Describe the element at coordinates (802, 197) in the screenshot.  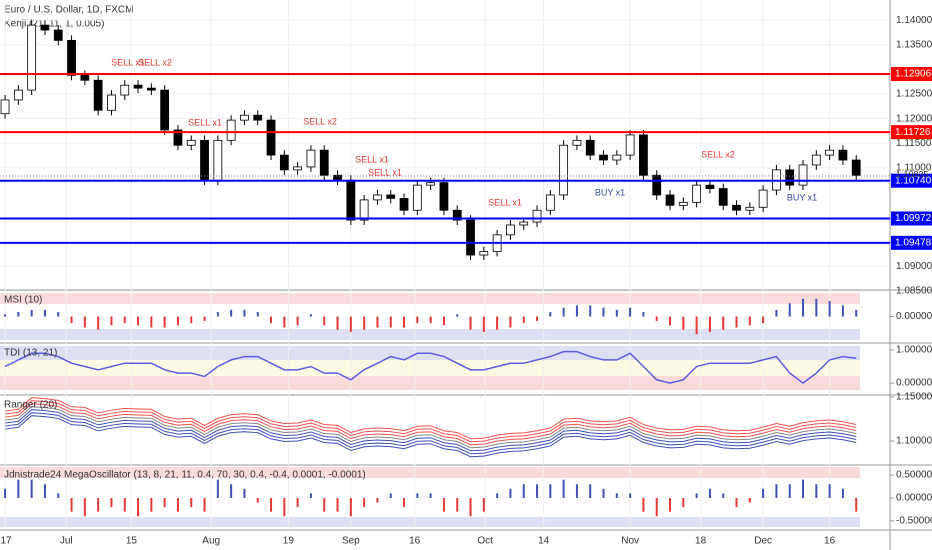
I see `signal-label: BUY x1` at that location.